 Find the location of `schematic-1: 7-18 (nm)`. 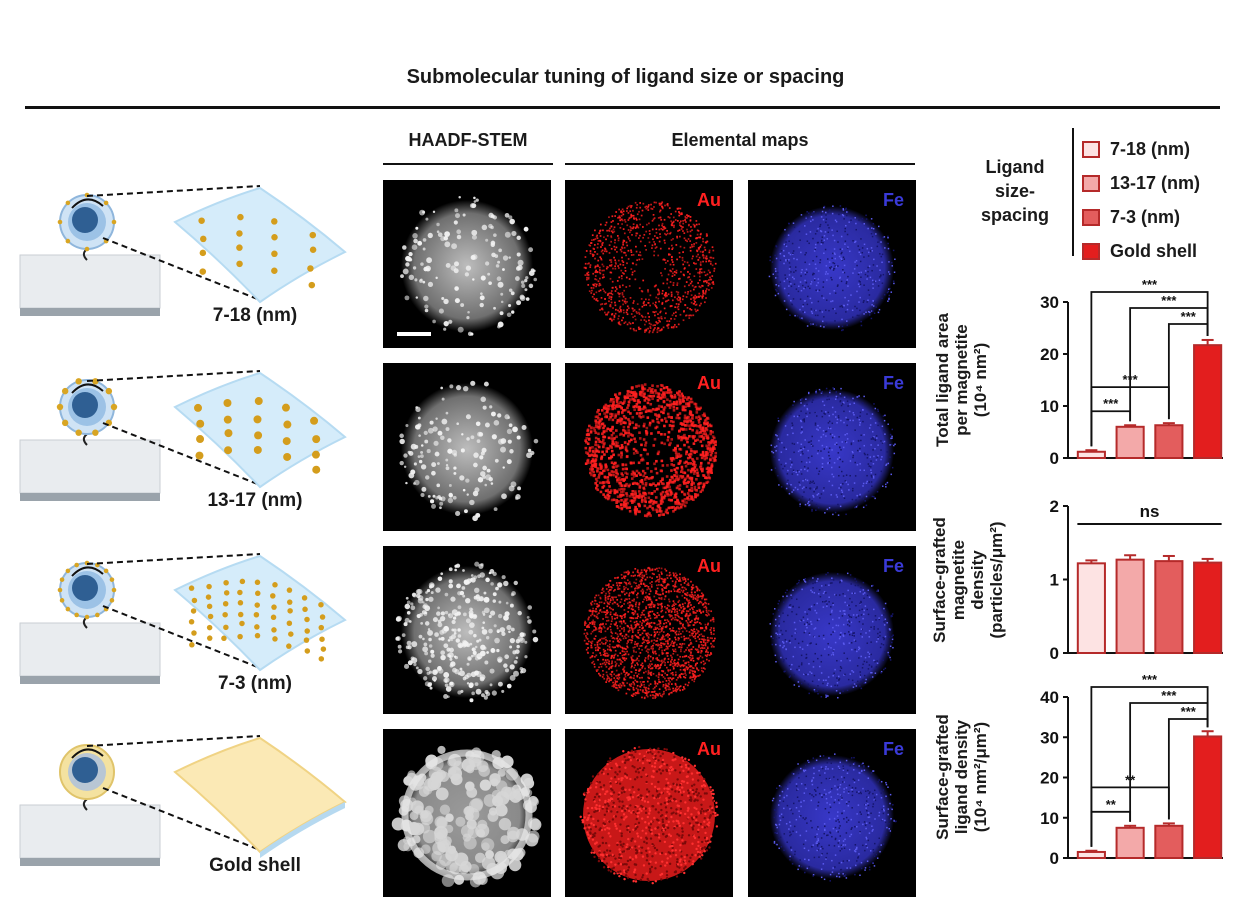

schematic-1: 7-18 (nm) is located at coordinates (187, 265).